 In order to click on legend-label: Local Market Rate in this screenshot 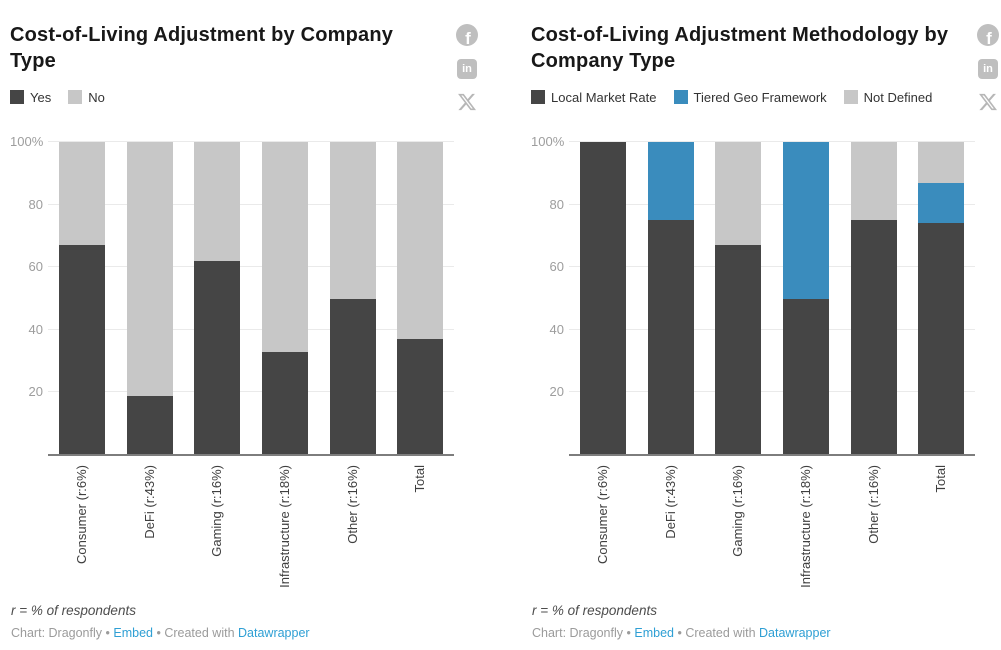, I will do `click(604, 97)`.